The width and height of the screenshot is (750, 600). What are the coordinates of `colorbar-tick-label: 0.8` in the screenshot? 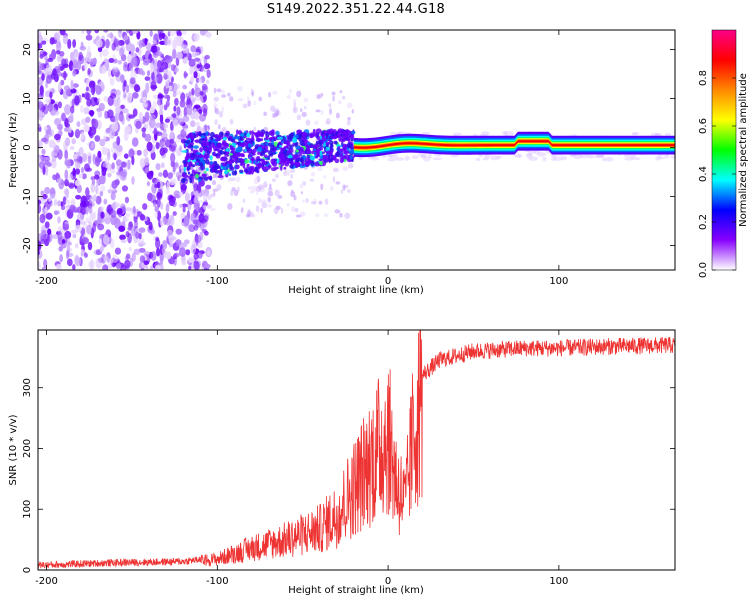 It's located at (703, 78).